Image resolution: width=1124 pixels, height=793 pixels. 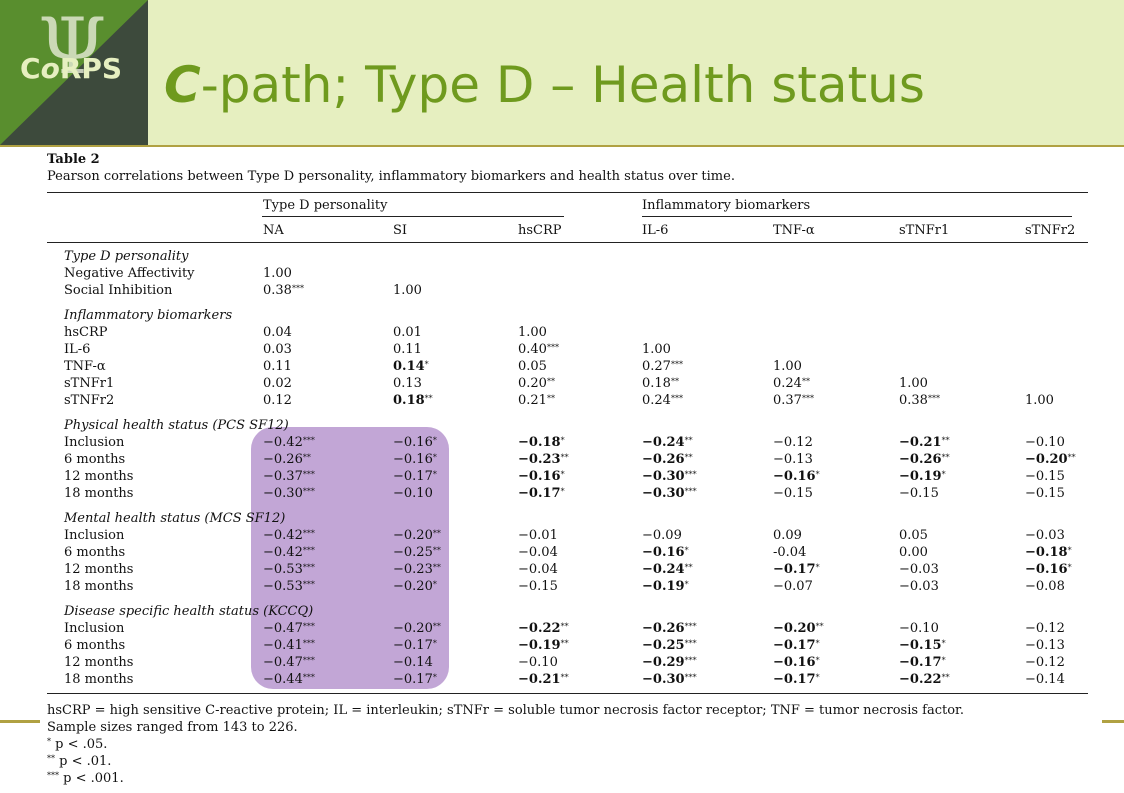 I want to click on section-title: Disease specific health status (KCCQ), so click(x=189, y=611).